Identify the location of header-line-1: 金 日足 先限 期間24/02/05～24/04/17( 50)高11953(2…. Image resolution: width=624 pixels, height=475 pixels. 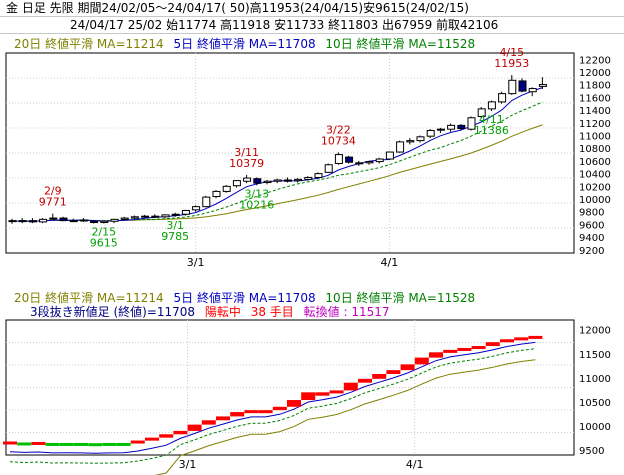
(312, 8).